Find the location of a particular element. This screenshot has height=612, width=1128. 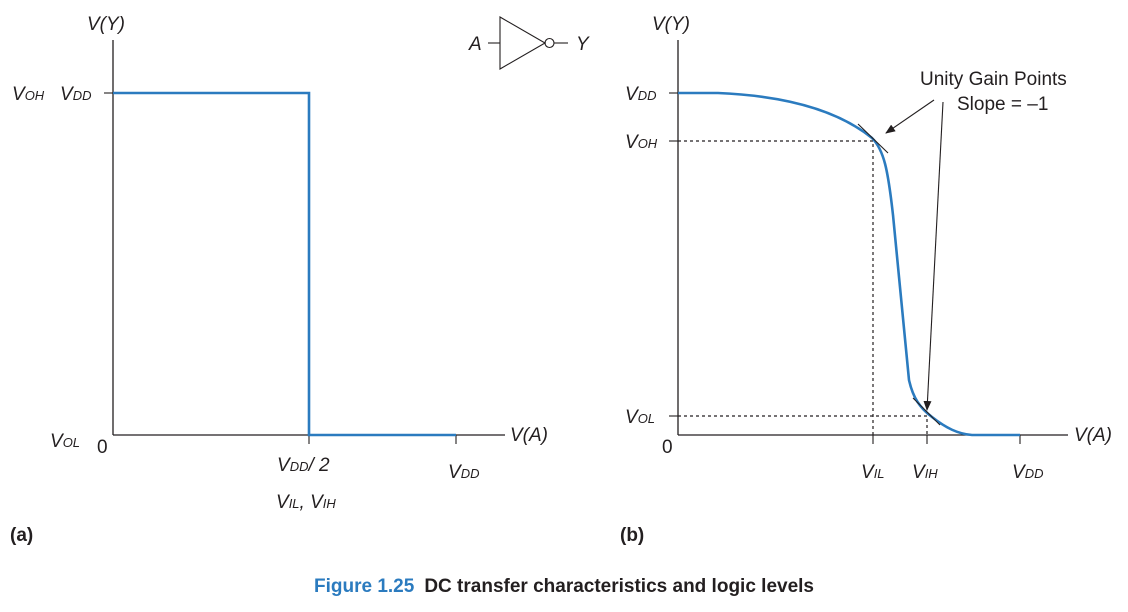

panel-b-arrow-lower is located at coordinates (933, 256).